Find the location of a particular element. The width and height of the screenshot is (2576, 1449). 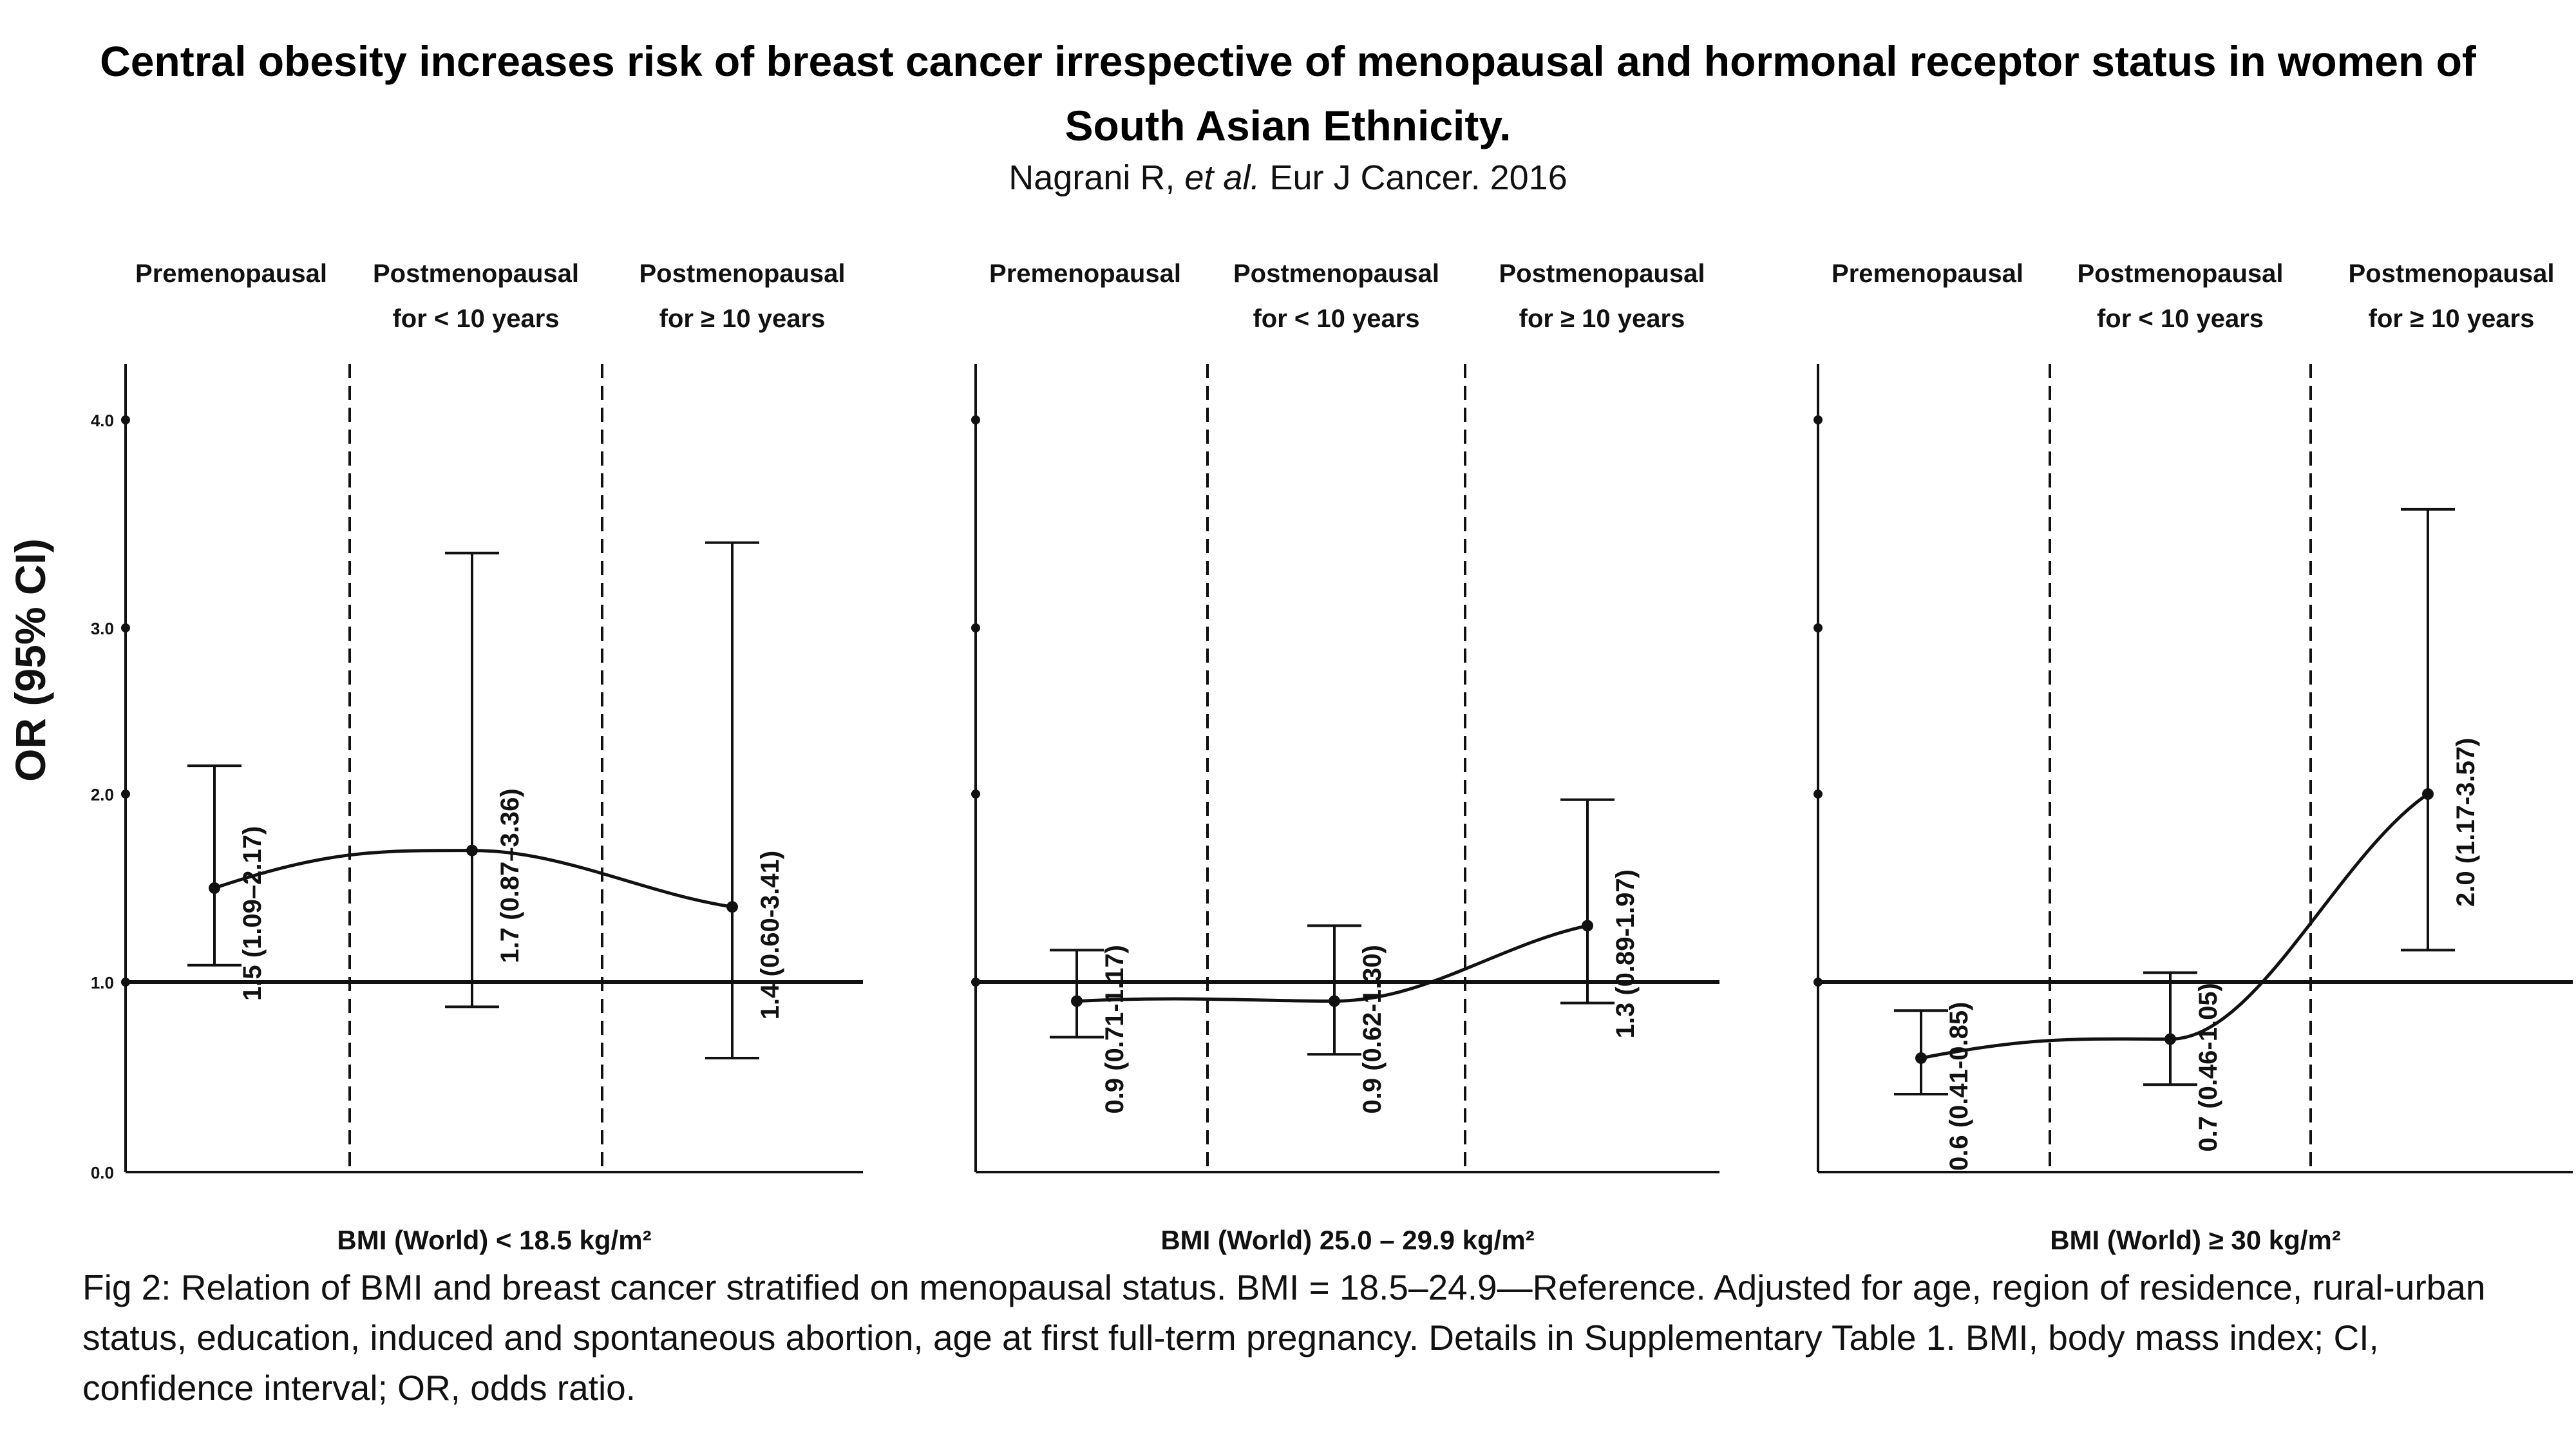

ci-label: 0.6 (0.41-0.85) is located at coordinates (1959, 1086).